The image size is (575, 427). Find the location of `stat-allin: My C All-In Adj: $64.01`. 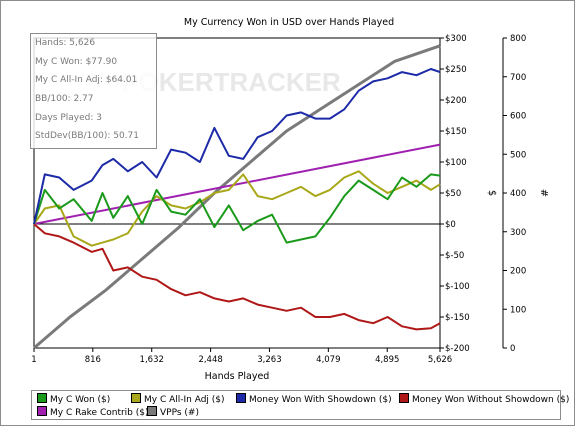

stat-allin: My C All-In Adj: $64.01 is located at coordinates (86, 80).